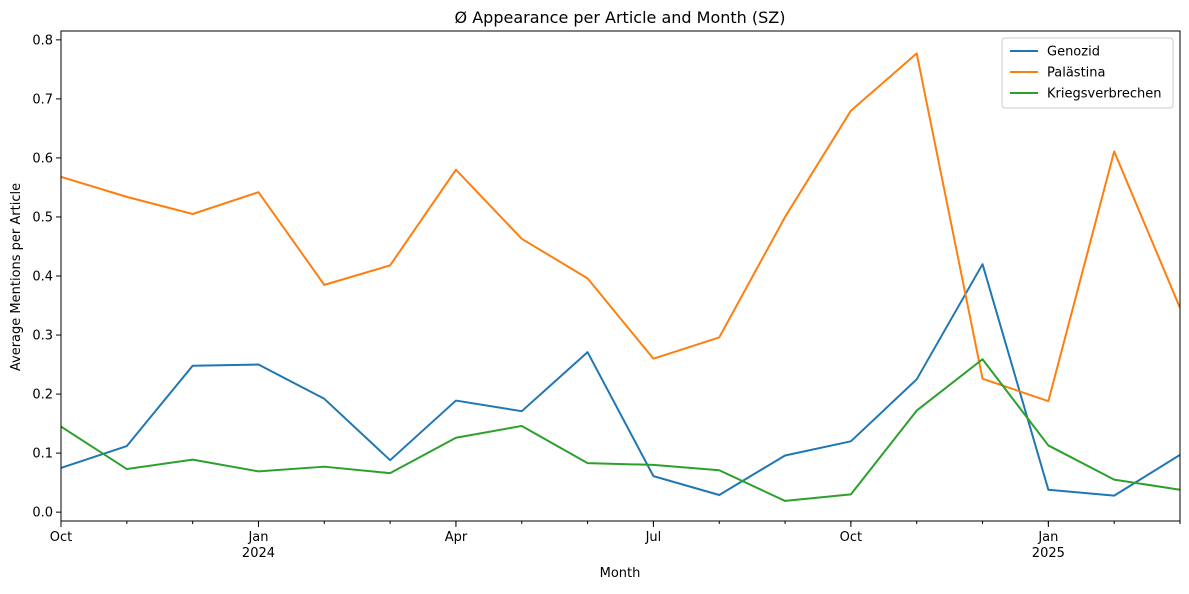 The height and width of the screenshot is (594, 1189). I want to click on legend-label-2: Palästina, so click(1076, 73).